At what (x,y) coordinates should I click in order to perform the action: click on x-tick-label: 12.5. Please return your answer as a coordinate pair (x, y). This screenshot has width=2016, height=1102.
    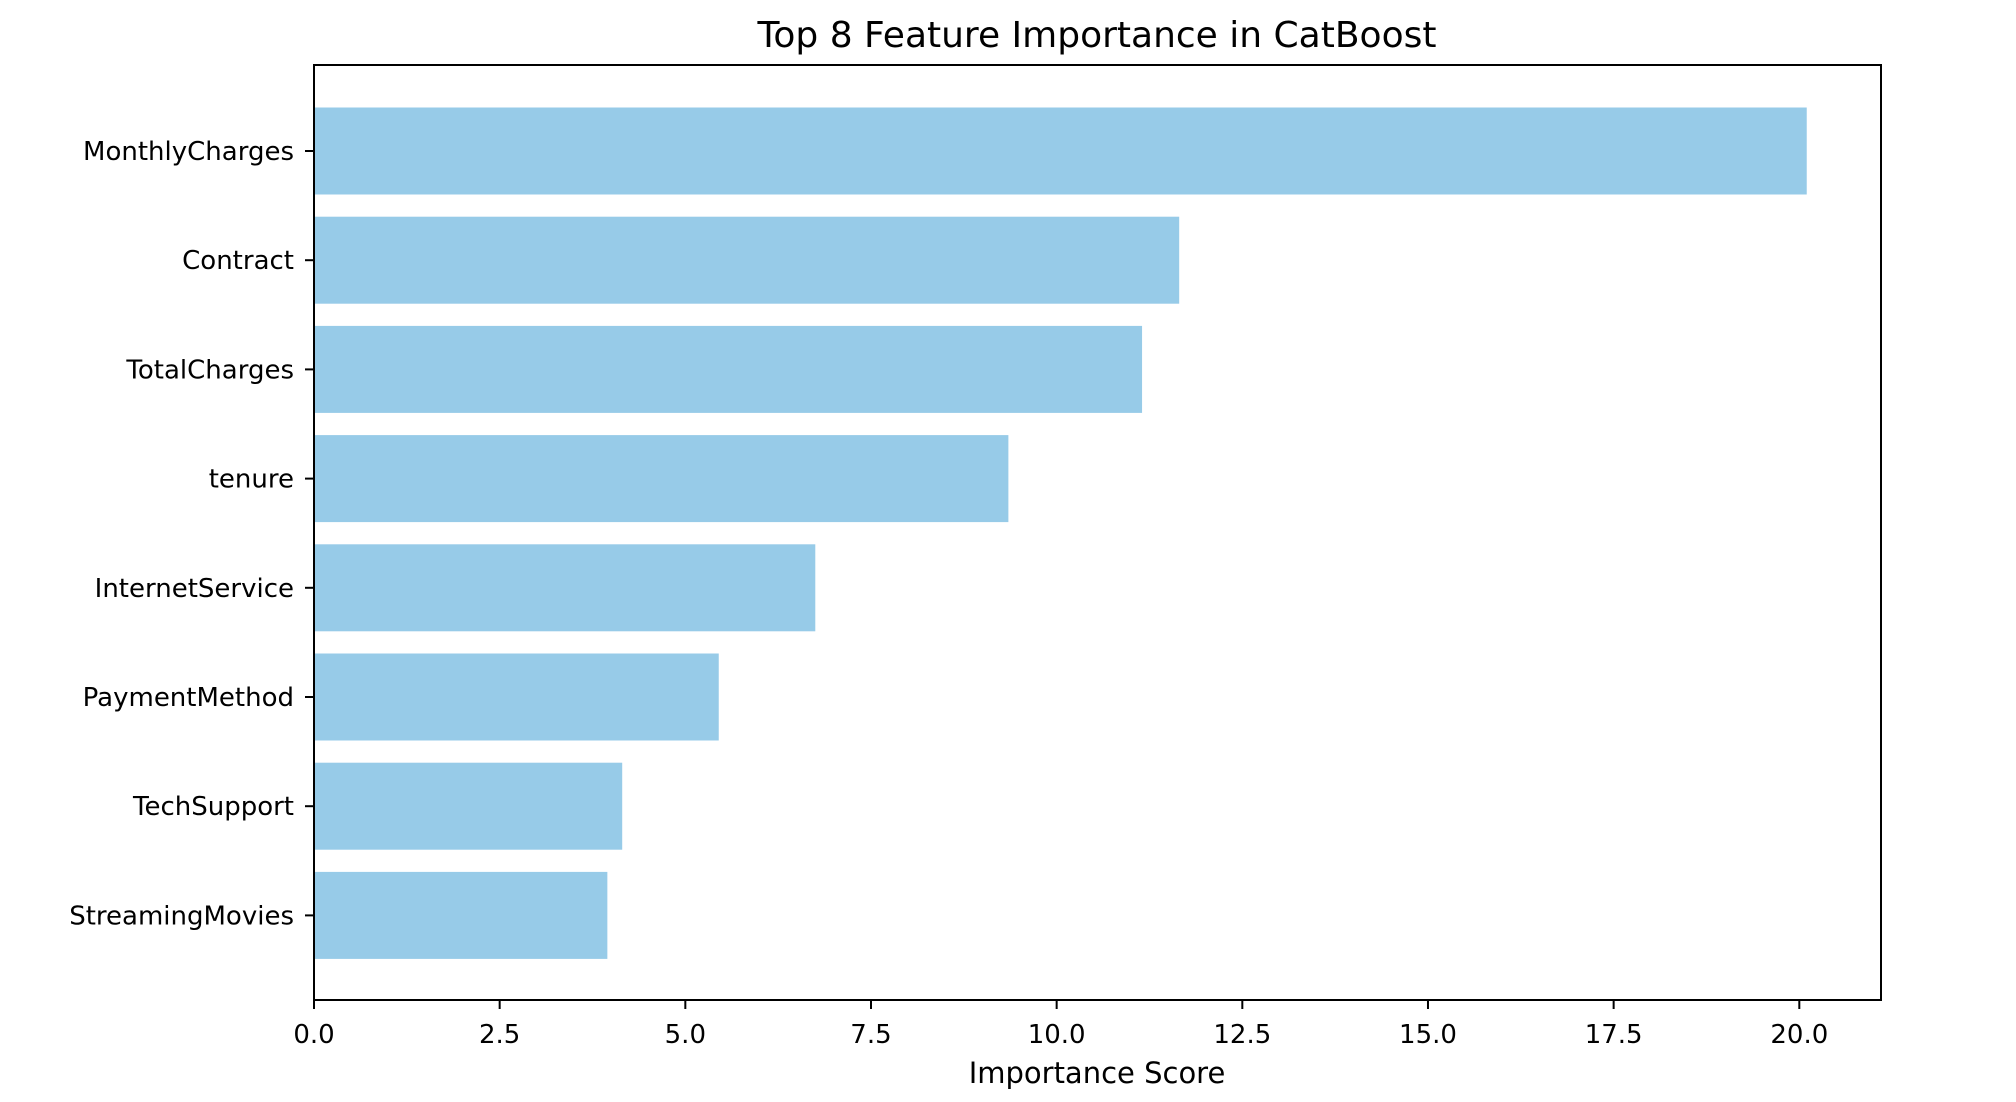
    Looking at the image, I should click on (1242, 1035).